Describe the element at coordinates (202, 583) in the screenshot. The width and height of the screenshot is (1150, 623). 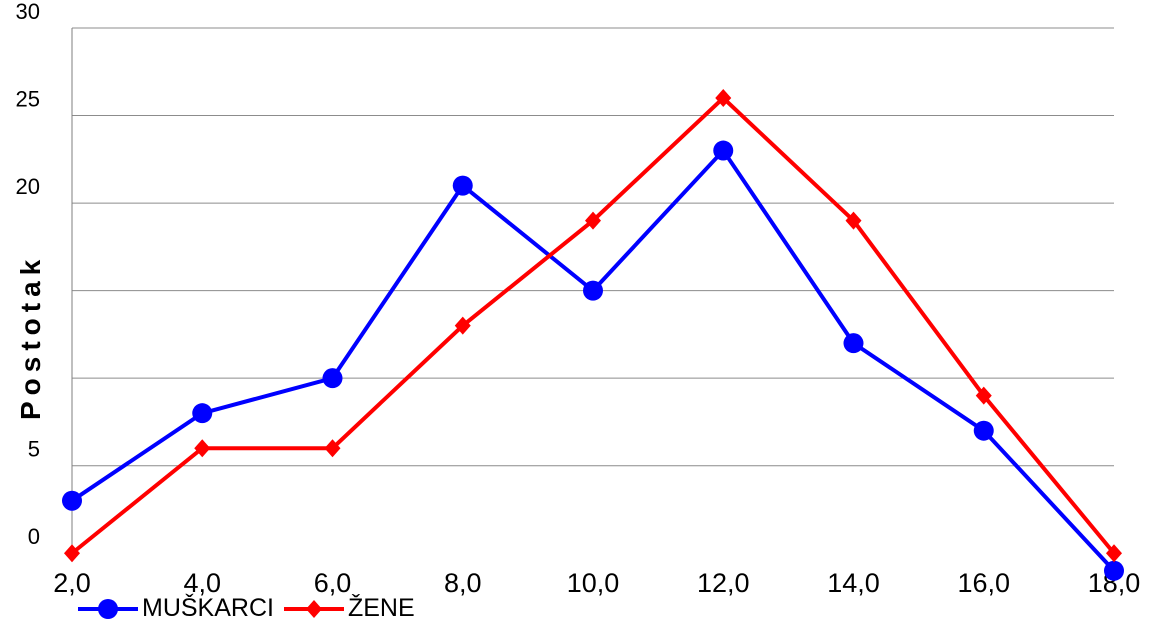
I see `x-tick-label: 4,0` at that location.